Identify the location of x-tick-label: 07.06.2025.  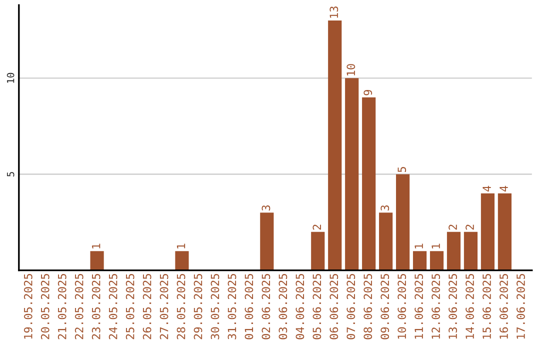
(351, 307).